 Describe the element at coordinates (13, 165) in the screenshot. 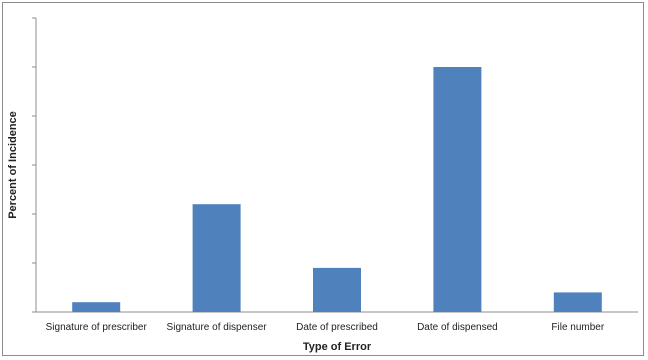

I see `y-axis-label: Percent of Incidence` at that location.